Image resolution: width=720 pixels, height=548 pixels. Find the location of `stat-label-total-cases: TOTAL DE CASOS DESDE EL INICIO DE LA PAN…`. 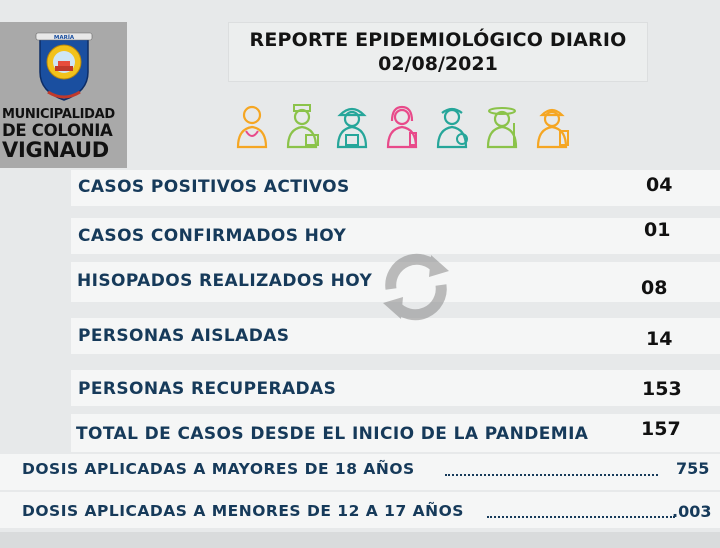

stat-label-total-cases: TOTAL DE CASOS DESDE EL INICIO DE LA PAN… is located at coordinates (332, 434).